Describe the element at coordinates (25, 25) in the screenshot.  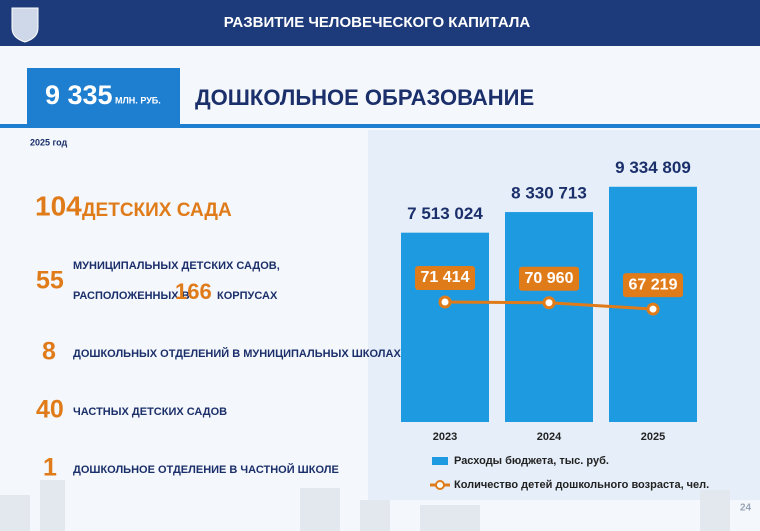
I see `emblem` at that location.